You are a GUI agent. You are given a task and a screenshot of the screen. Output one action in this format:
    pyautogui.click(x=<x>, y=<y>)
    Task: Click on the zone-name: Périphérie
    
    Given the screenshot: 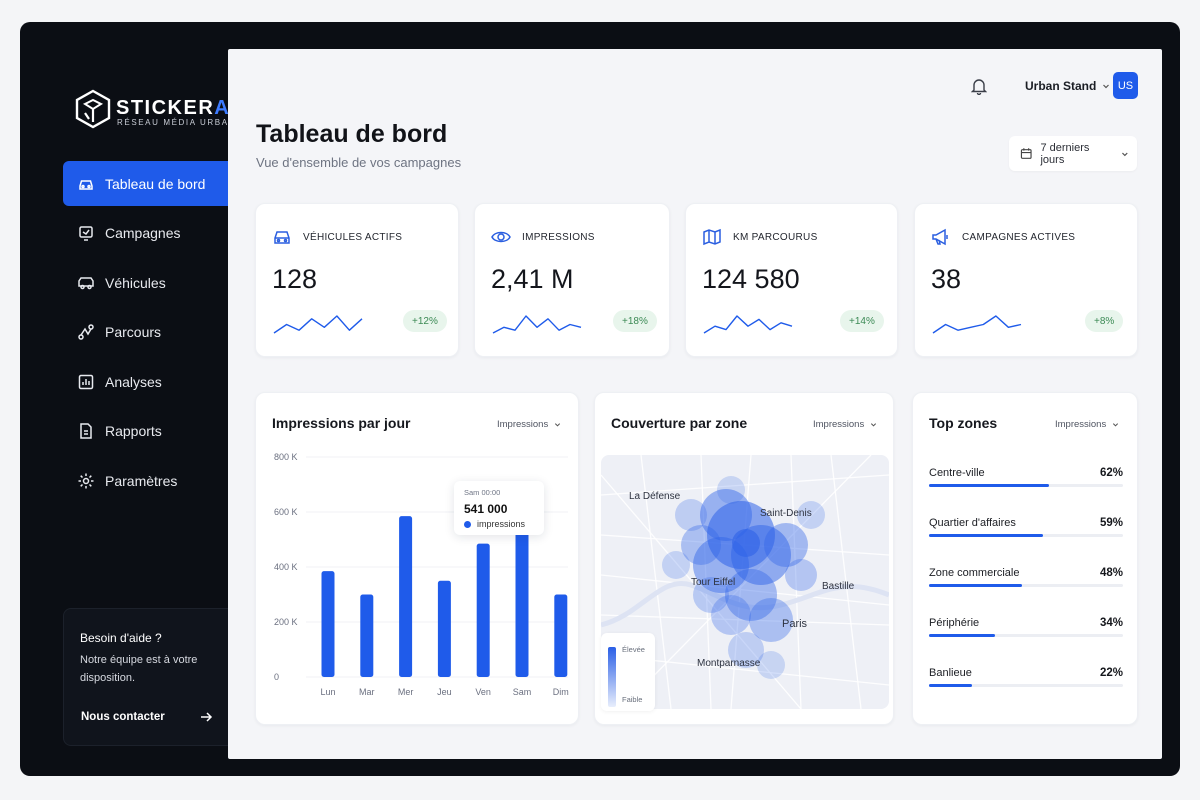 What is the action you would take?
    pyautogui.click(x=954, y=623)
    